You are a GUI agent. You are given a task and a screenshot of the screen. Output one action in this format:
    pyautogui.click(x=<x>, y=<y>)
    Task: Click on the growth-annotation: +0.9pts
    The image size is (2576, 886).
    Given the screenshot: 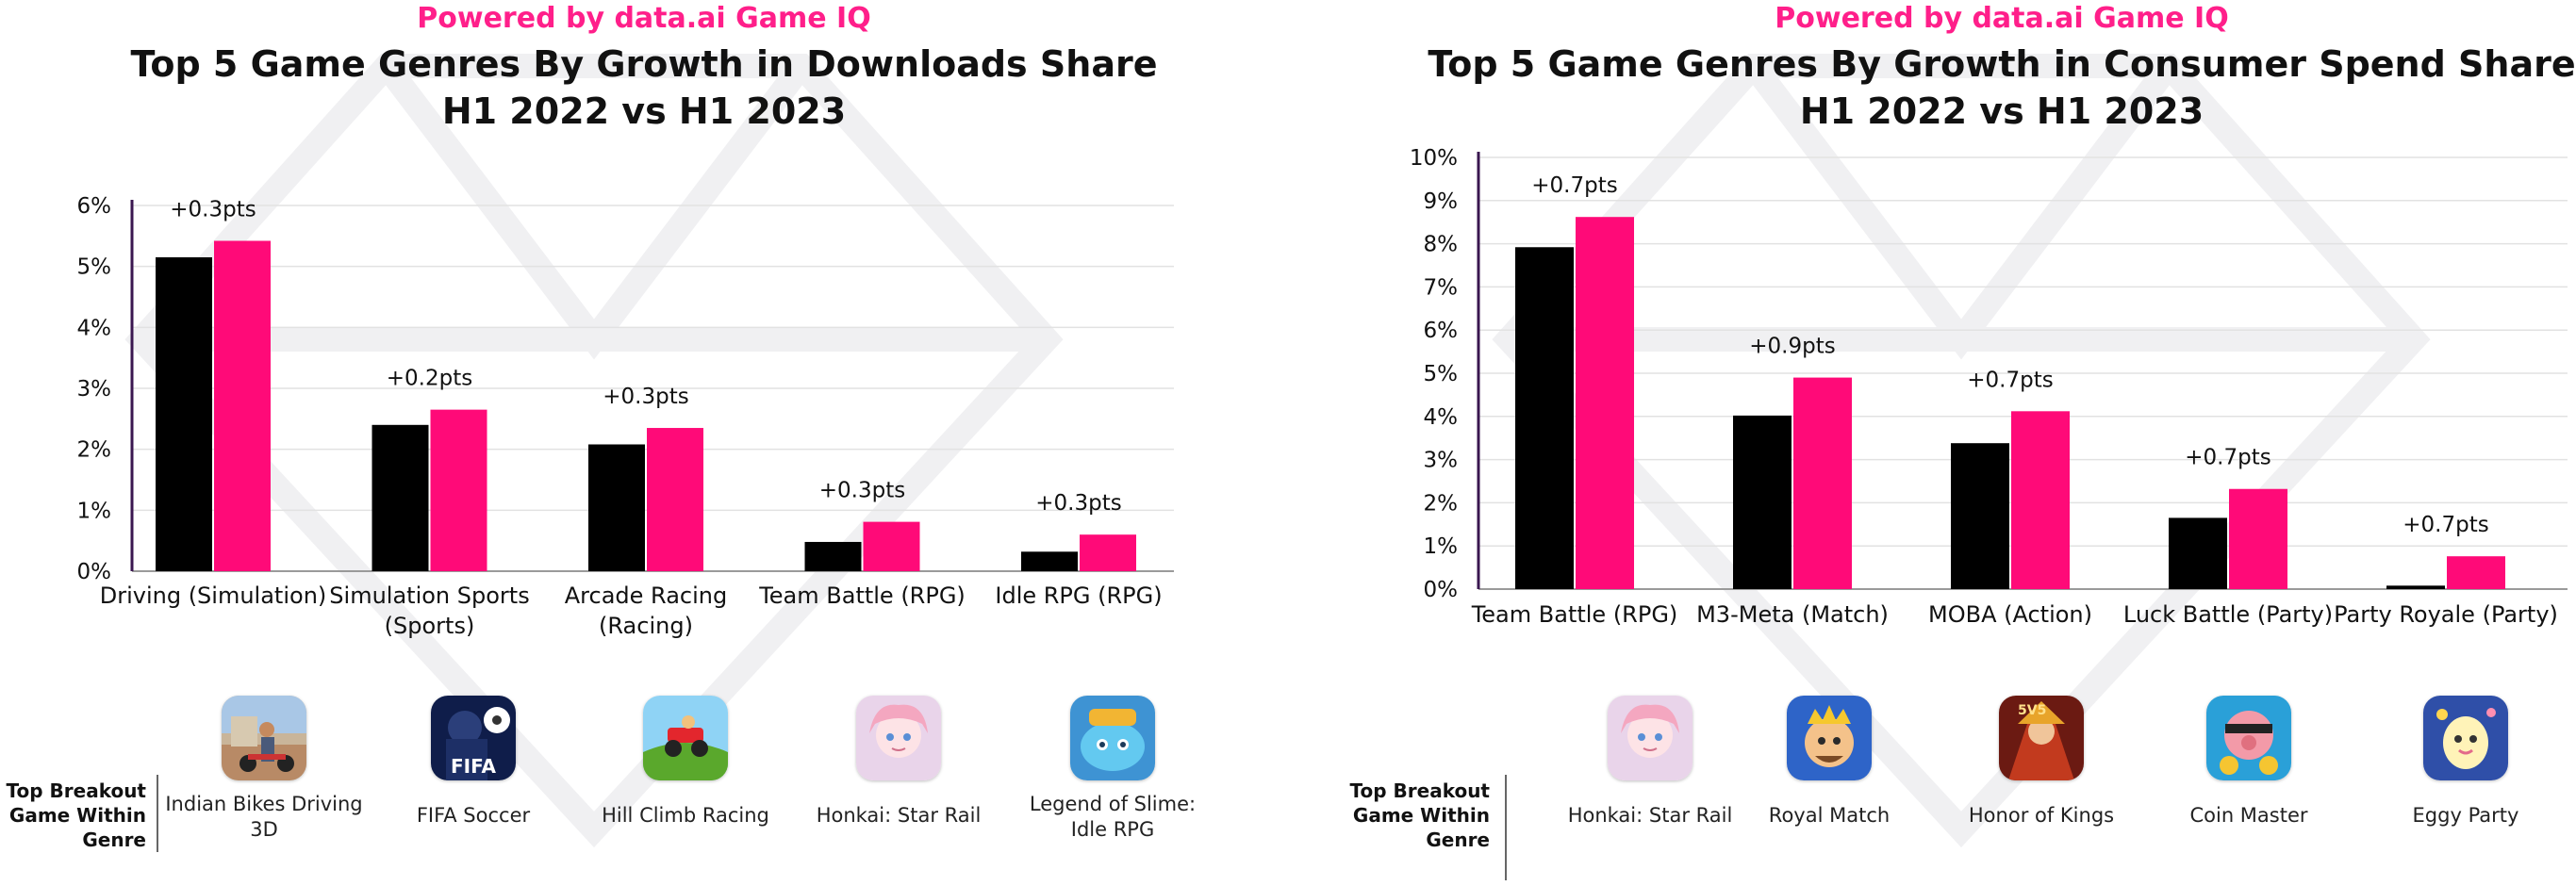 What is the action you would take?
    pyautogui.click(x=1792, y=347)
    